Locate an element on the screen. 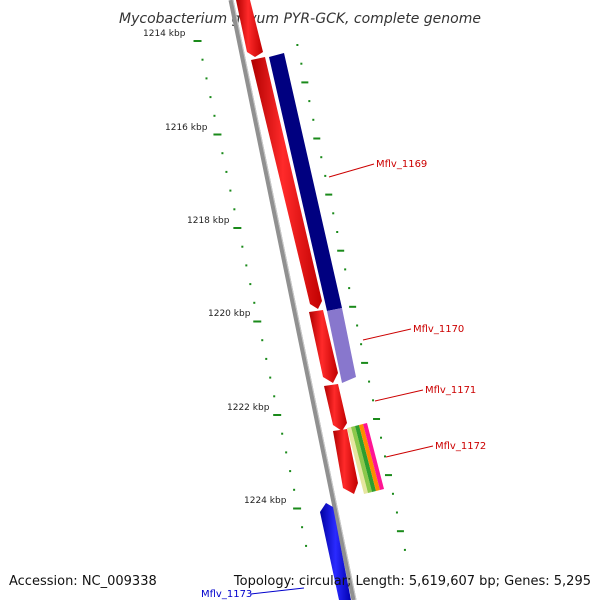 The width and height of the screenshot is (600, 600). tick-label-1224: 1224 kbp is located at coordinates (265, 501).